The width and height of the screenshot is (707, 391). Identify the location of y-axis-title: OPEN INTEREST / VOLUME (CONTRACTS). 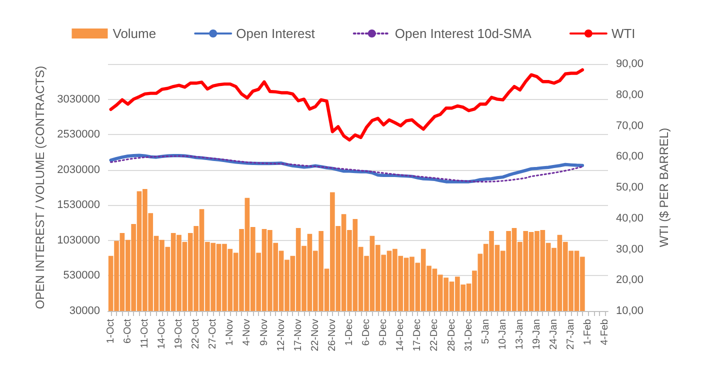
(40, 188).